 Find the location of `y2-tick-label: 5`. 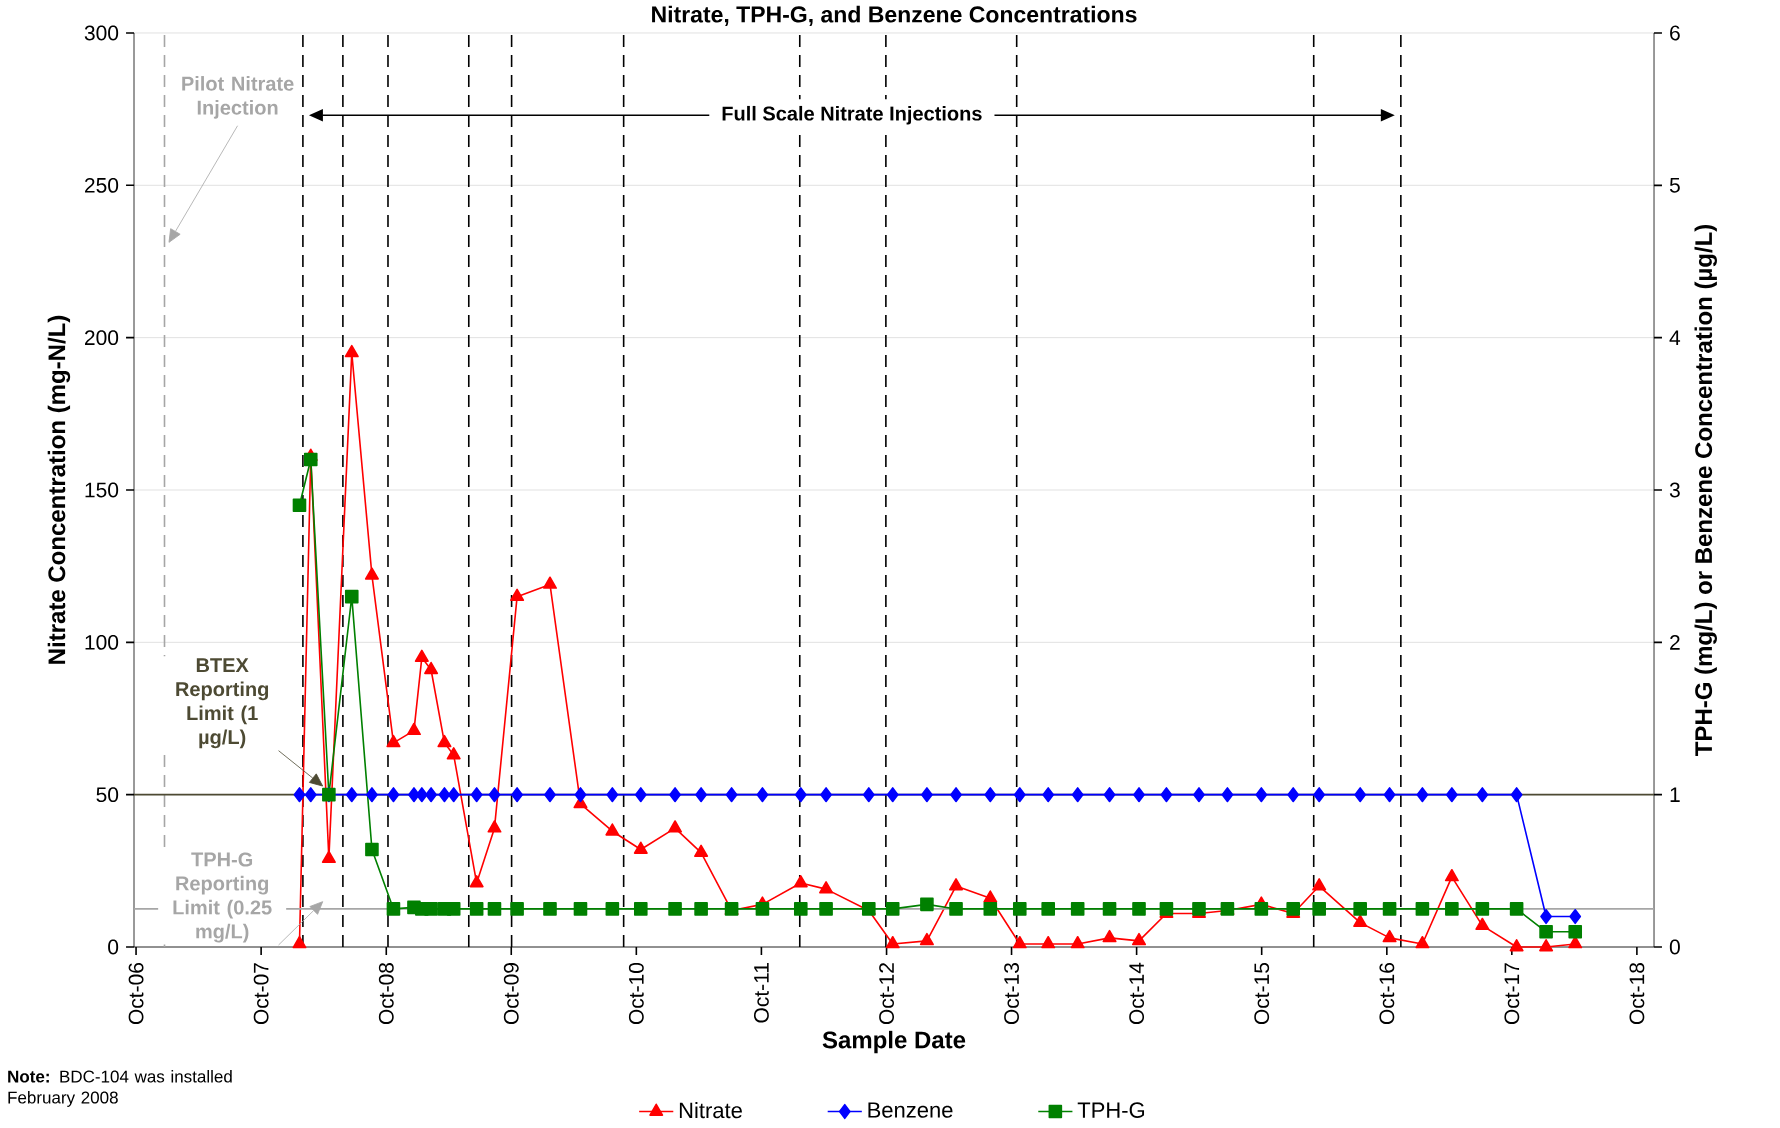

y2-tick-label: 5 is located at coordinates (1674, 185).